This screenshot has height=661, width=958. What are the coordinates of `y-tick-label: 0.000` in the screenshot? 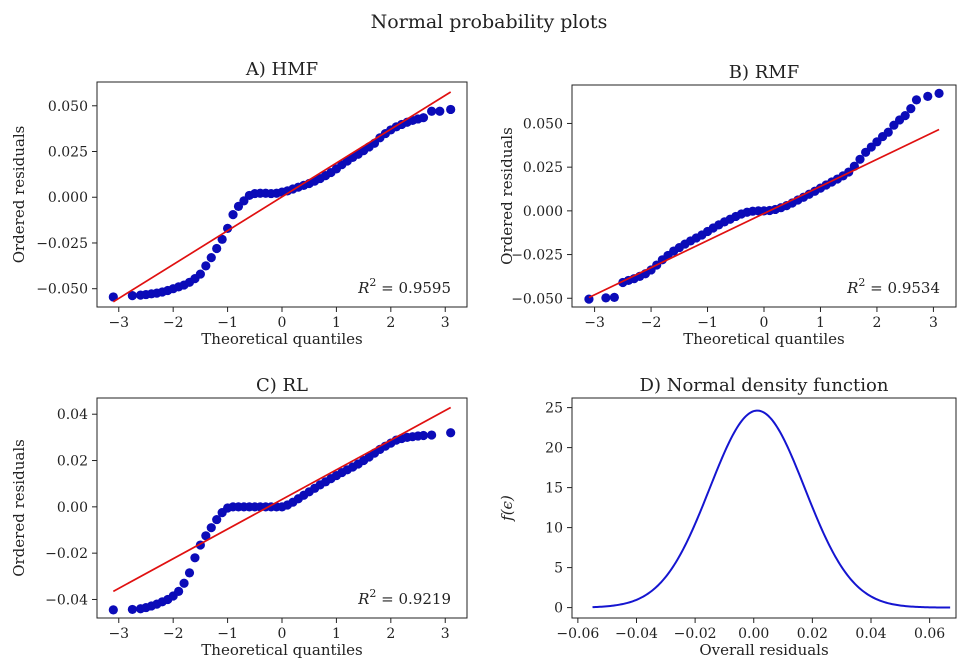 It's located at (68, 198).